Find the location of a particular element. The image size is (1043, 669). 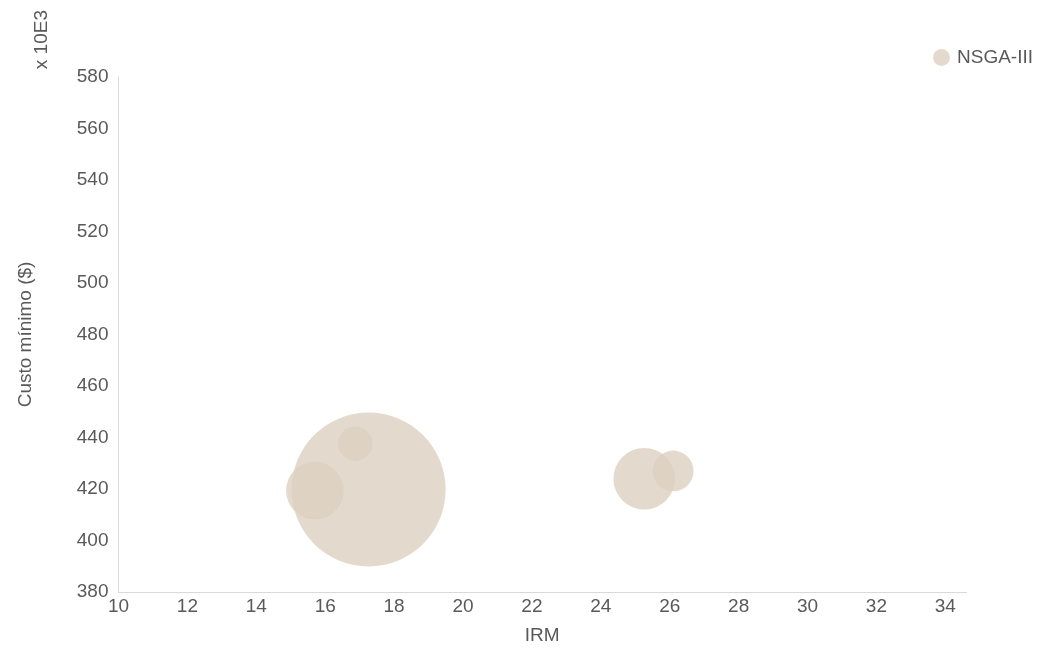

y-tick-label: 560 is located at coordinates (92, 127).